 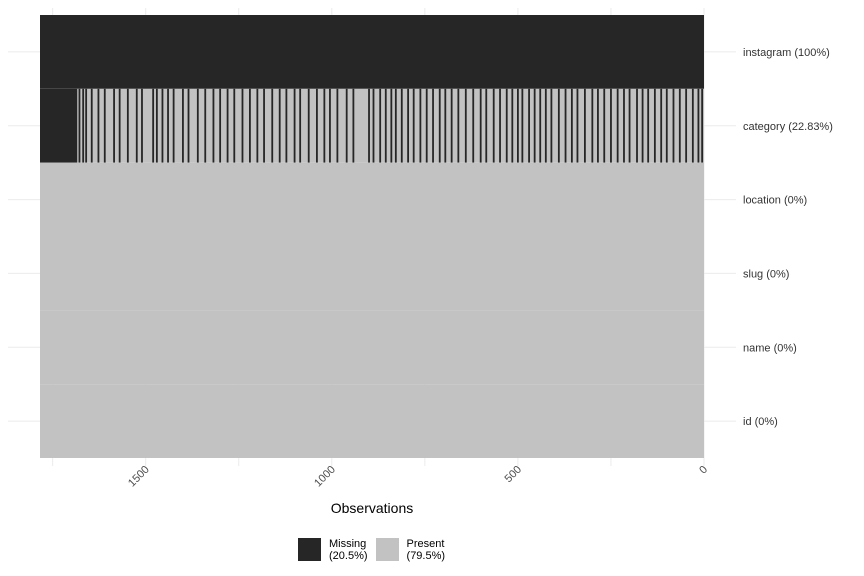 What do you see at coordinates (309, 549) in the screenshot?
I see `legend-key-missing` at bounding box center [309, 549].